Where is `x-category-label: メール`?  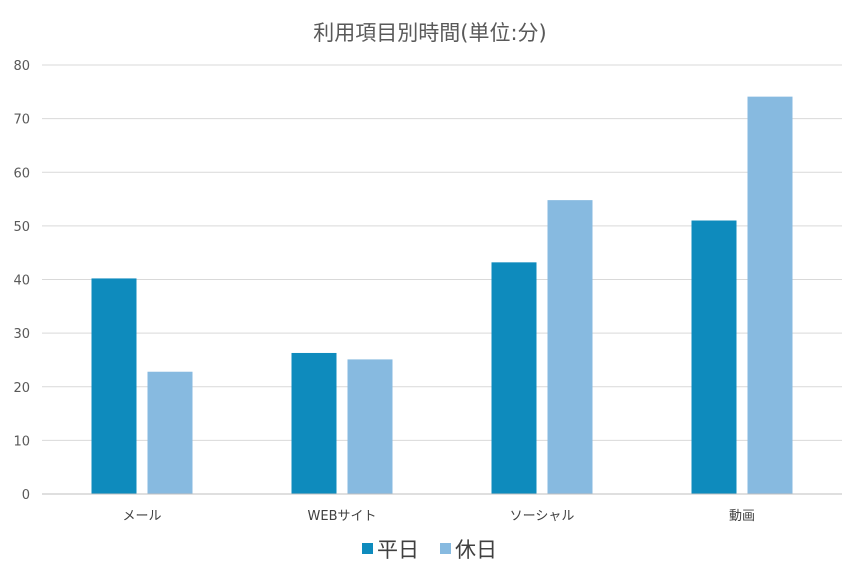 x-category-label: メール is located at coordinates (141, 516).